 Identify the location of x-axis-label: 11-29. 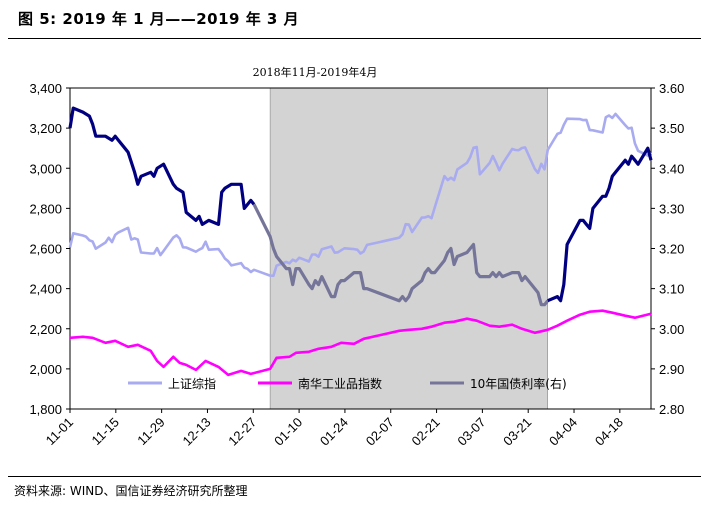
(150, 431).